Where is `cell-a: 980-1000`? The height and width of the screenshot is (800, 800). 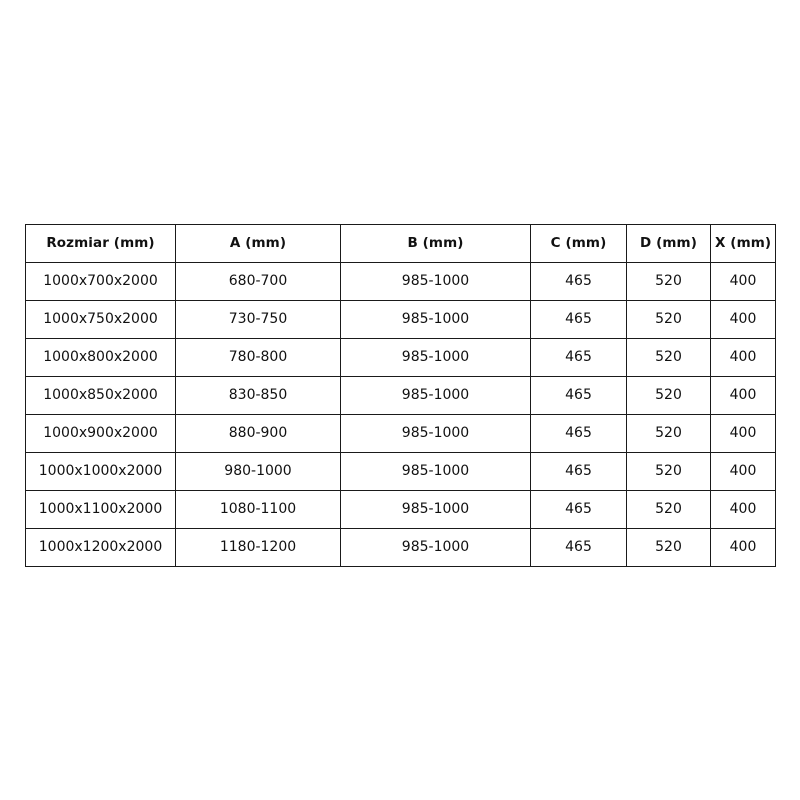
cell-a: 980-1000 is located at coordinates (258, 471).